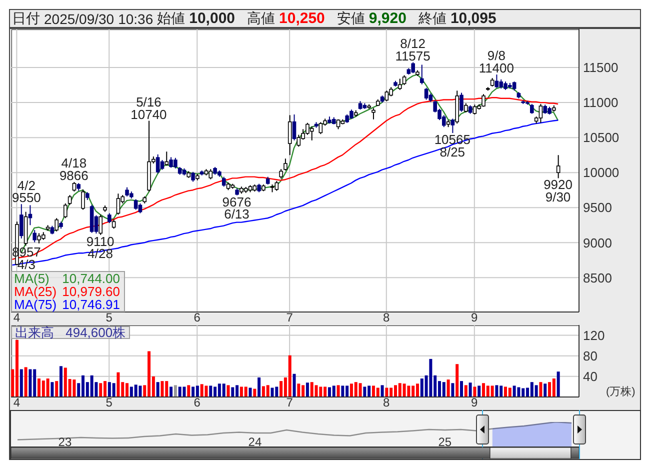 This screenshot has width=653, height=470. I want to click on y-tick-label: 120, so click(594, 335).